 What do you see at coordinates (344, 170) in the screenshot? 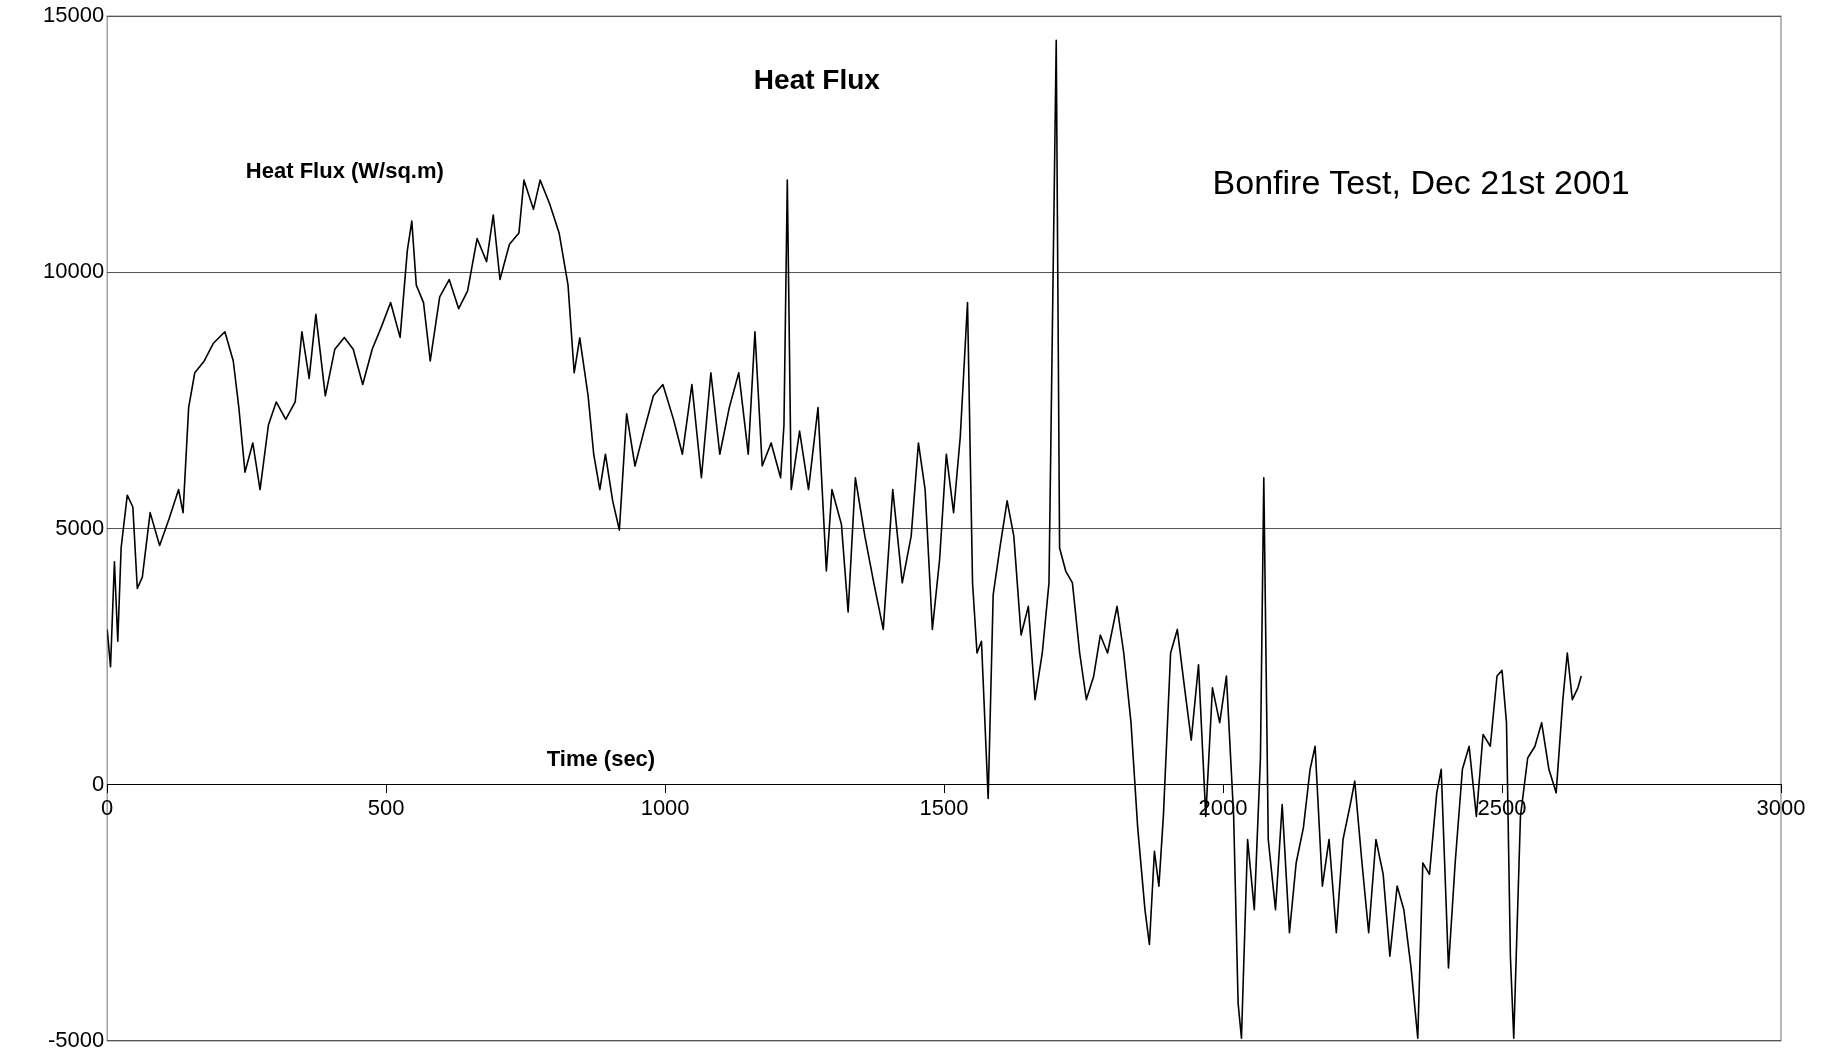
I see `y-axis-title: Heat Flux (W/sq.m)` at bounding box center [344, 170].